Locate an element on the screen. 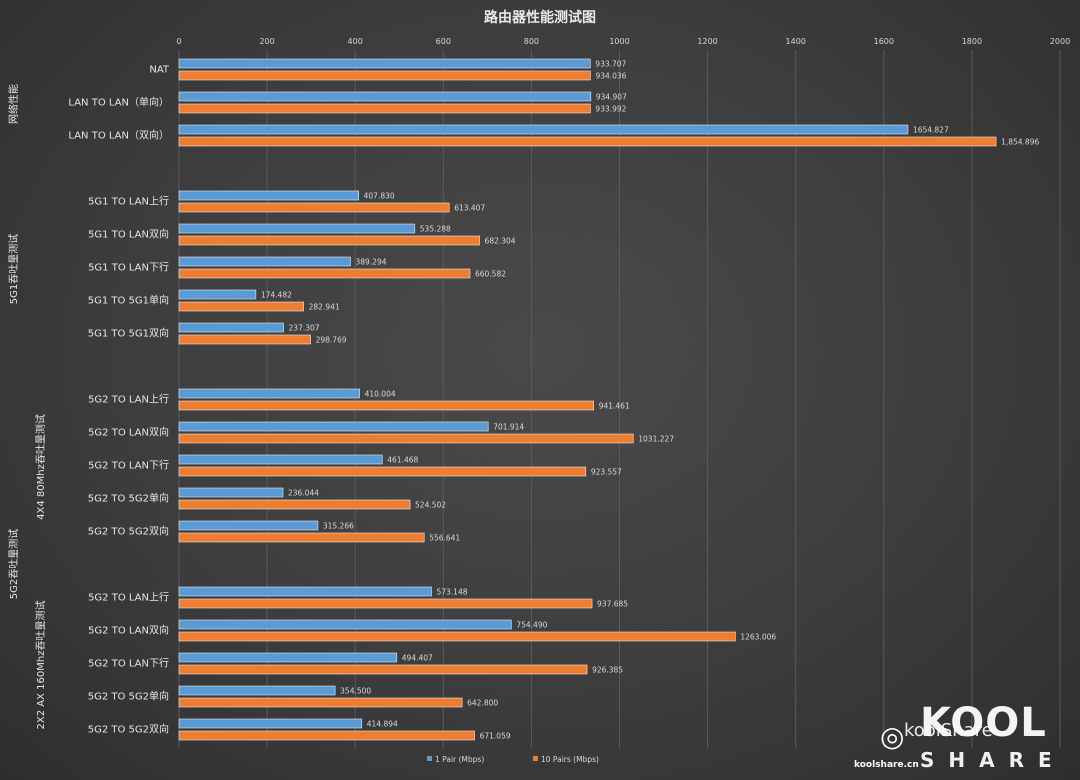 The height and width of the screenshot is (780, 1080). value-label: 941.461 is located at coordinates (614, 406).